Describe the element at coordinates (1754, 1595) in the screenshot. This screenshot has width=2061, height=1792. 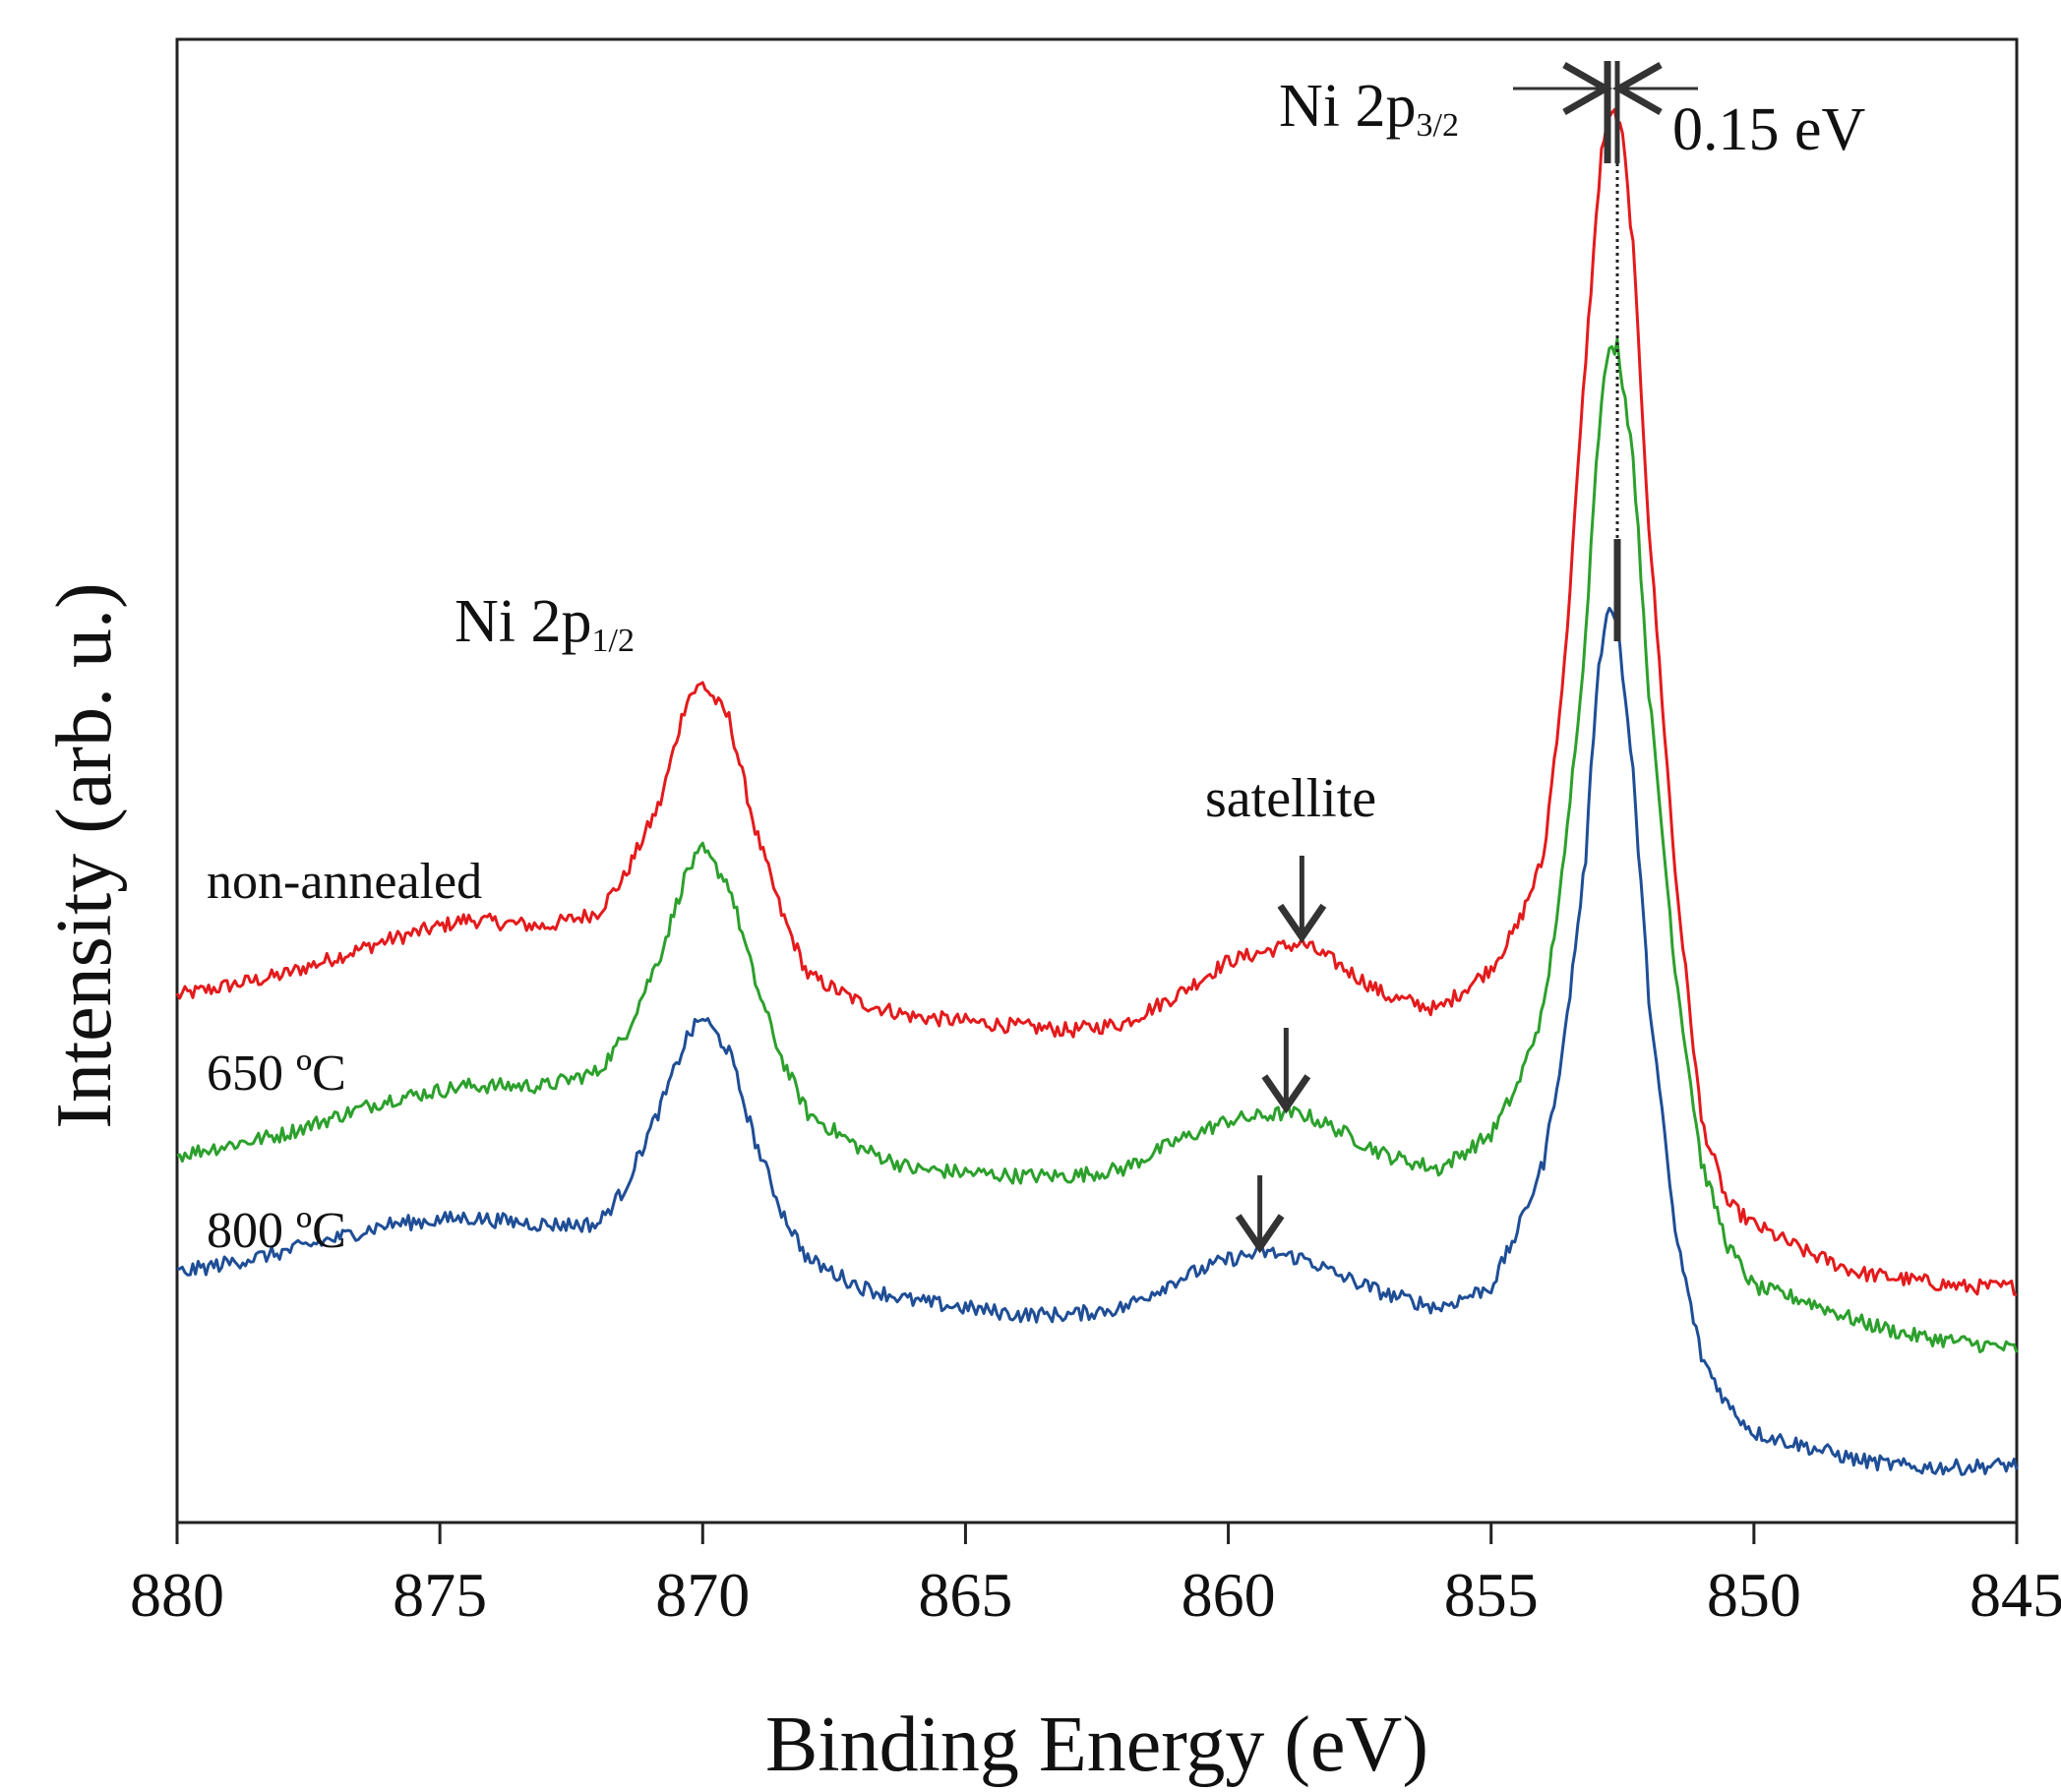
I see `x-tick-label-850: 850` at that location.